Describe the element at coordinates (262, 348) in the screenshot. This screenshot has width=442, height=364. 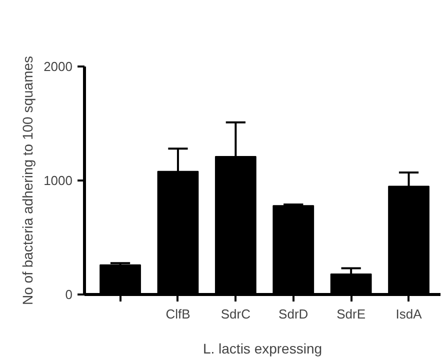
I see `x-axis-title: L. lactis expressing` at that location.